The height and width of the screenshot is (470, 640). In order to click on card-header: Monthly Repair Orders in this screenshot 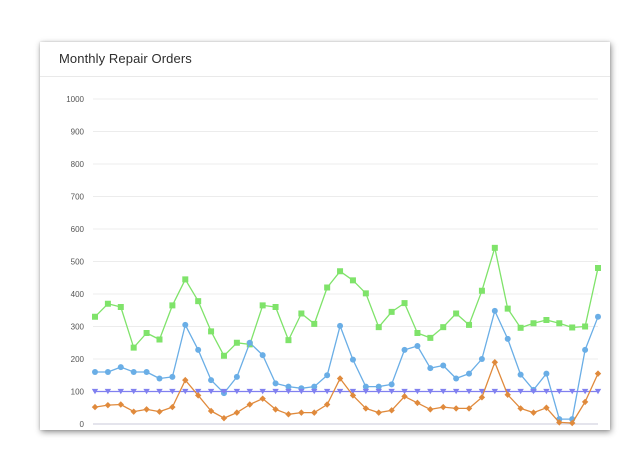, I will do `click(325, 59)`.